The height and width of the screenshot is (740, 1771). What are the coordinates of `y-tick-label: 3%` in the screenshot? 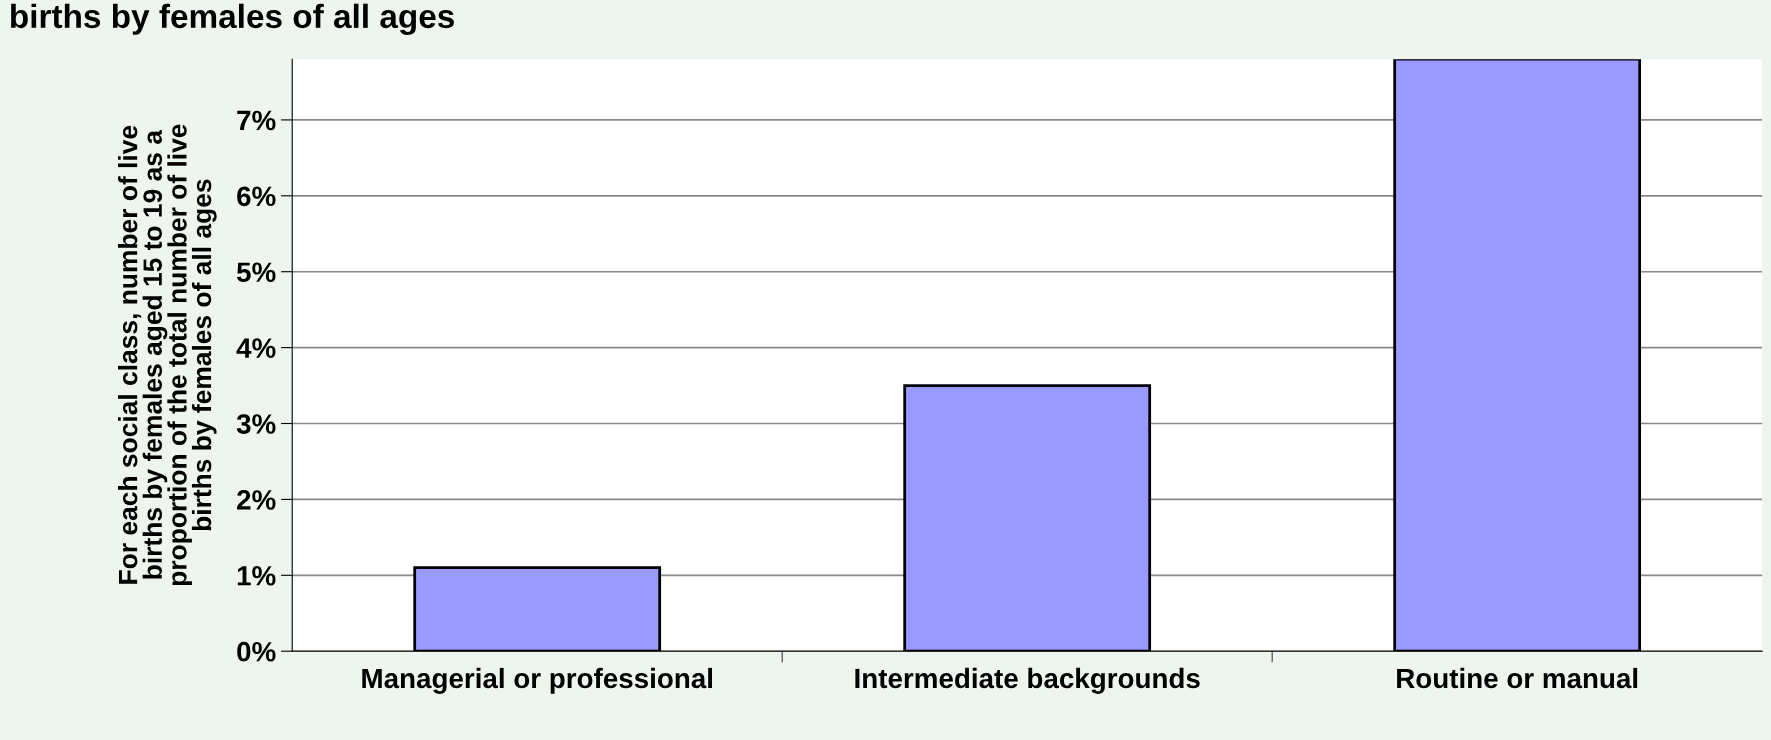 It's located at (256, 424).